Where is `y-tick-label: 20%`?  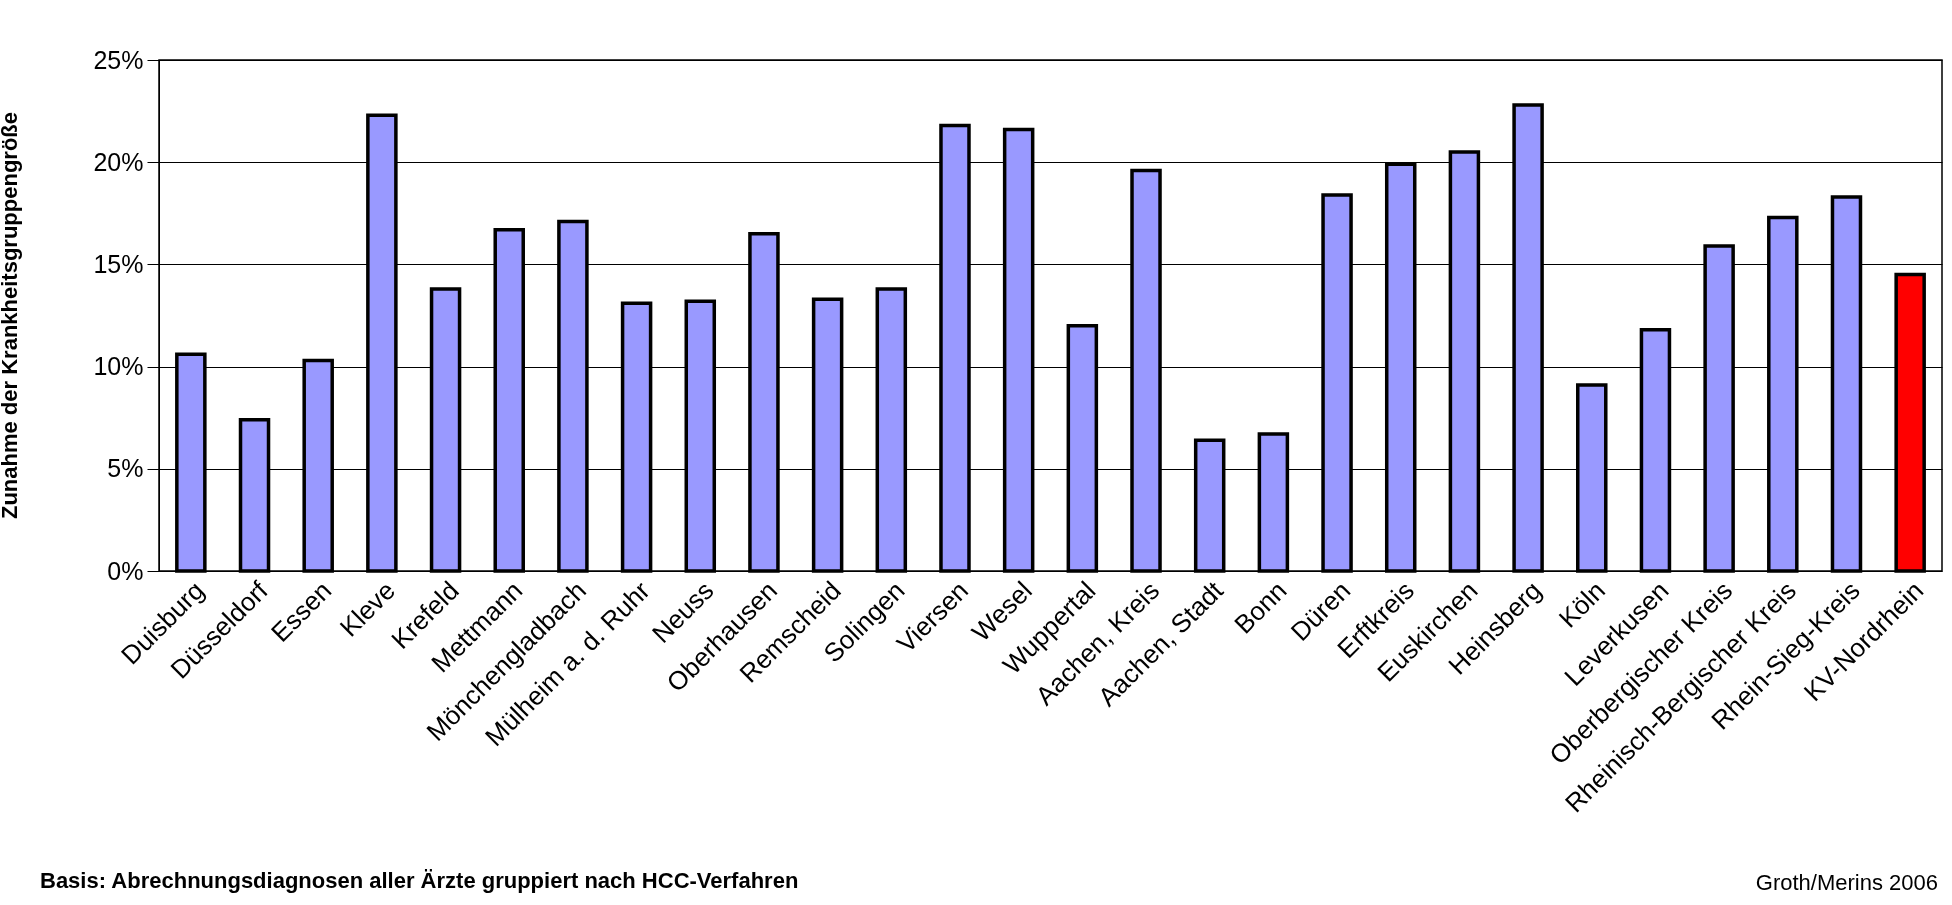 y-tick-label: 20% is located at coordinates (118, 161).